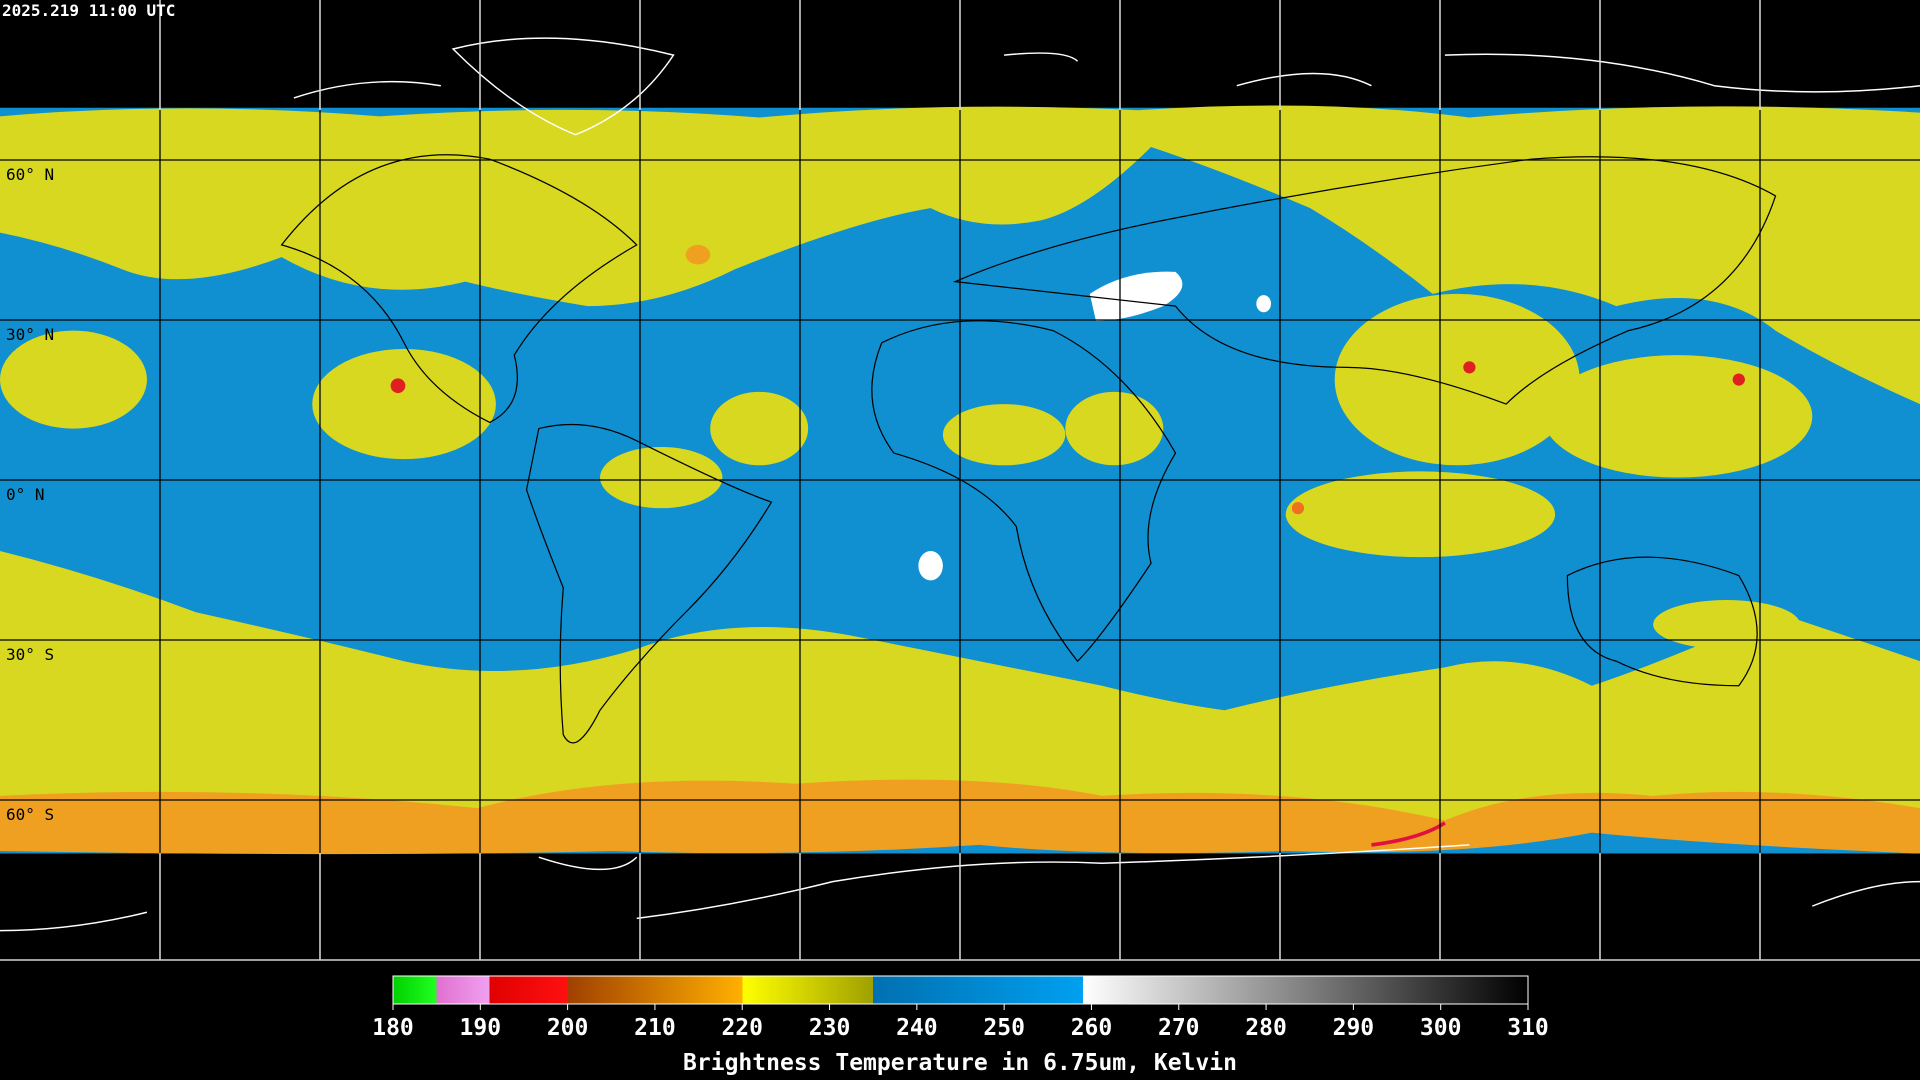  I want to click on colorbar-tick-label: 200, so click(568, 1028).